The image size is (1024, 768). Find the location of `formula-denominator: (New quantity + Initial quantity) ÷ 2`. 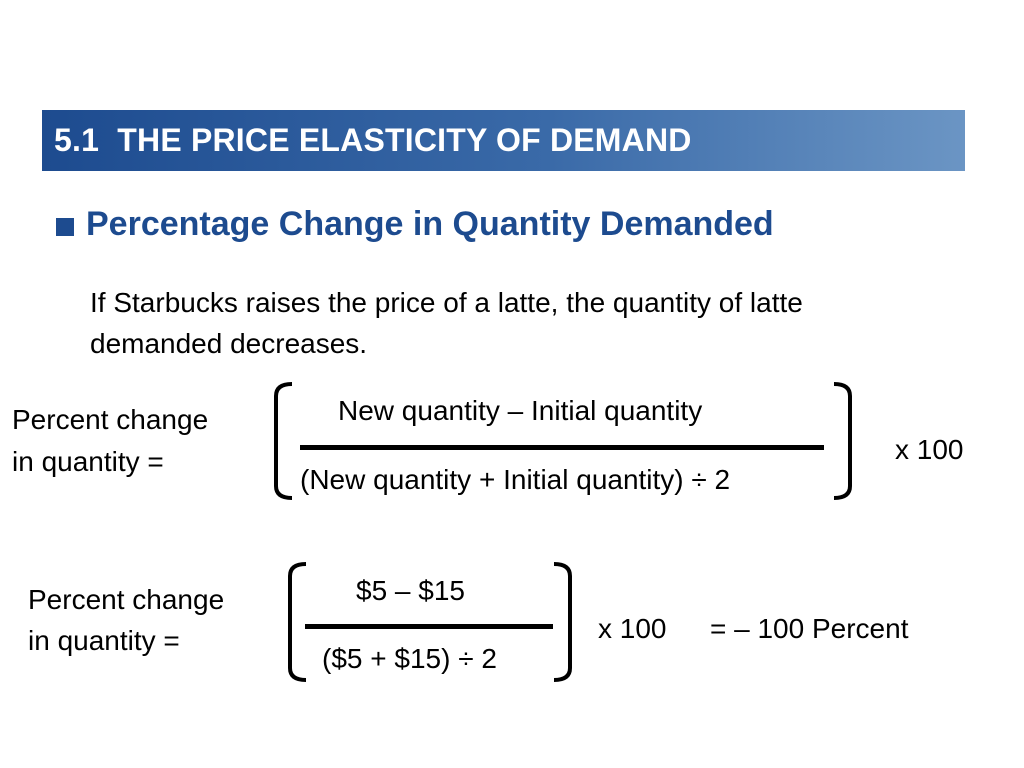

formula-denominator: (New quantity + Initial quantity) ÷ 2 is located at coordinates (515, 479).